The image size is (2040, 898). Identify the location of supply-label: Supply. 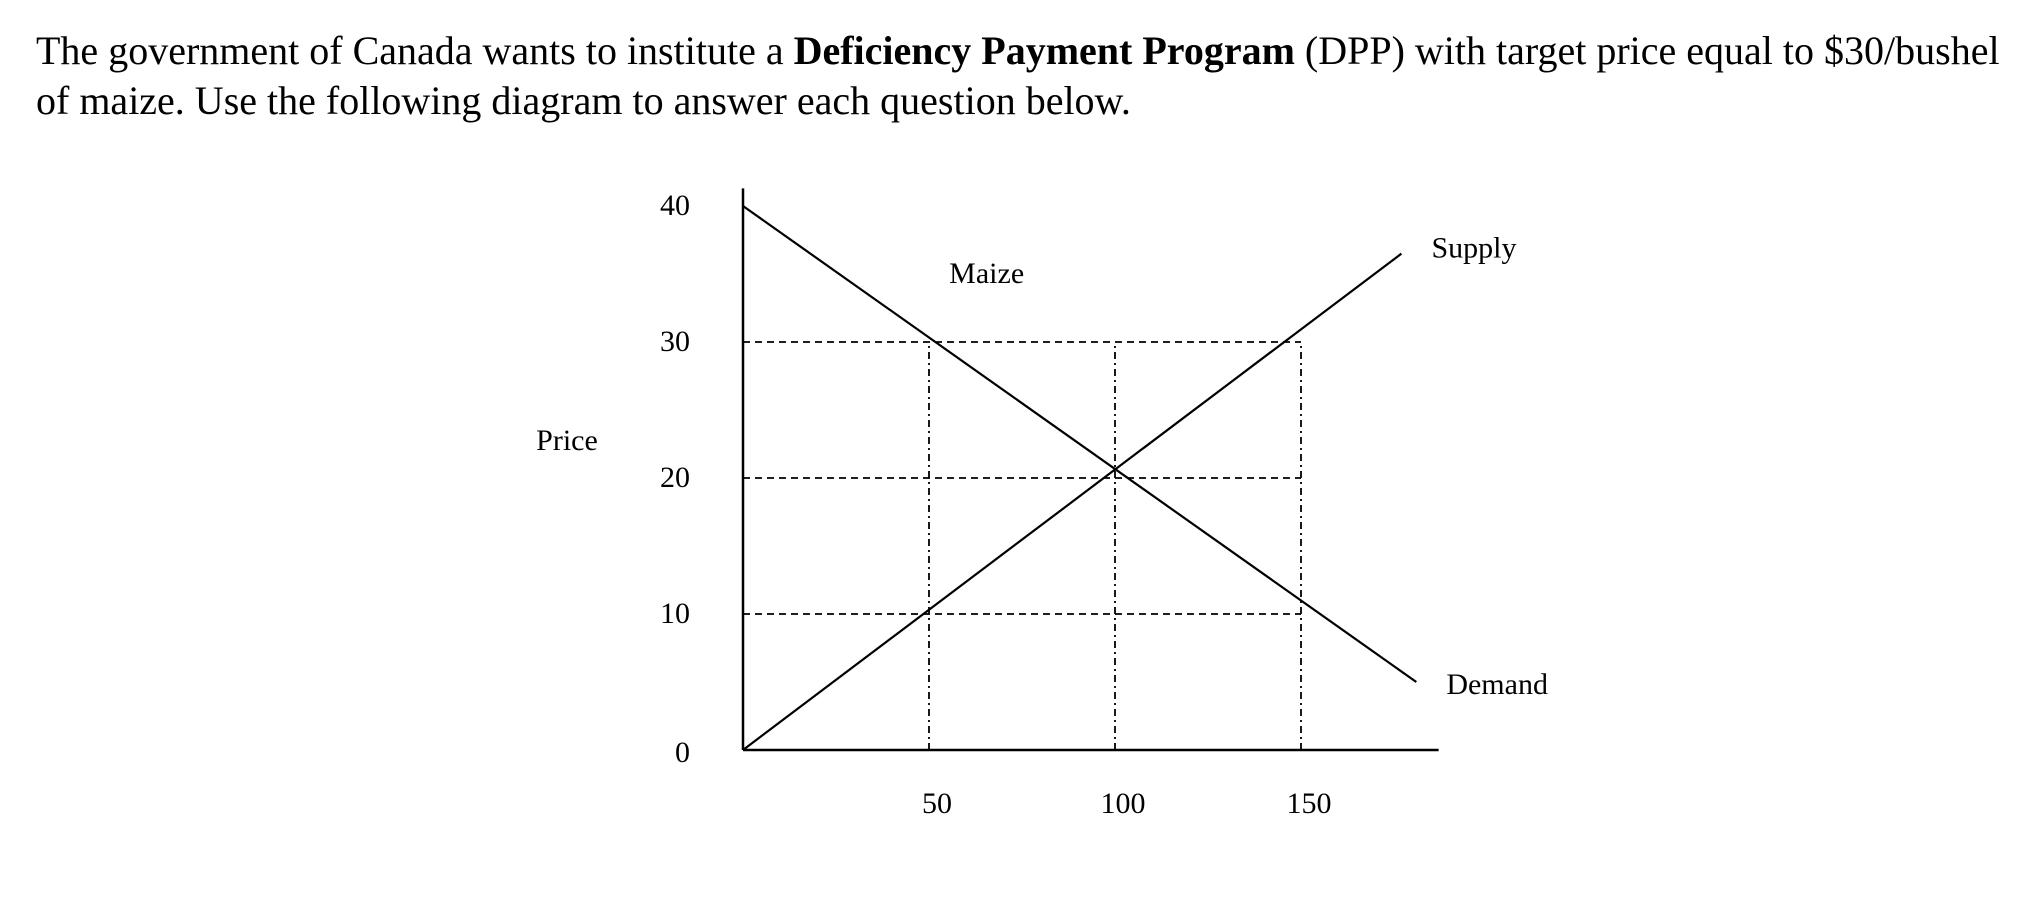
(1473, 248).